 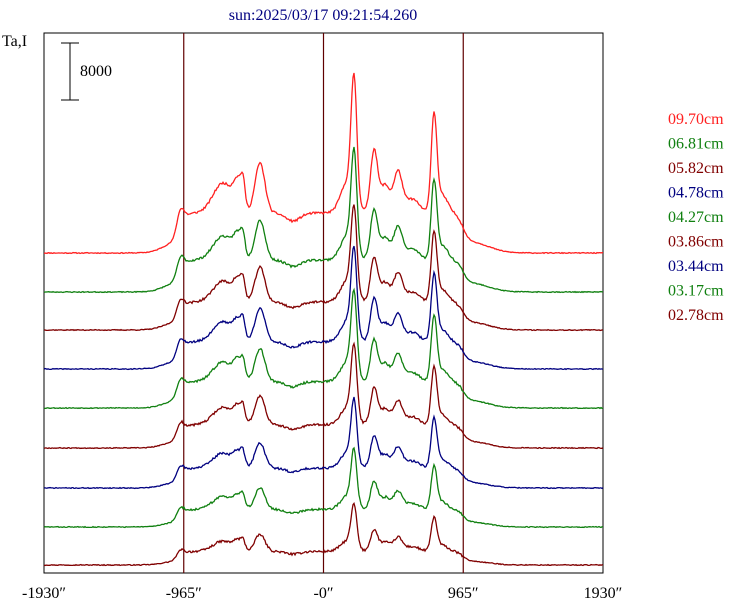 What do you see at coordinates (323, 15) in the screenshot?
I see `chart-title: sun:2025/03/17 09:21:54.260` at bounding box center [323, 15].